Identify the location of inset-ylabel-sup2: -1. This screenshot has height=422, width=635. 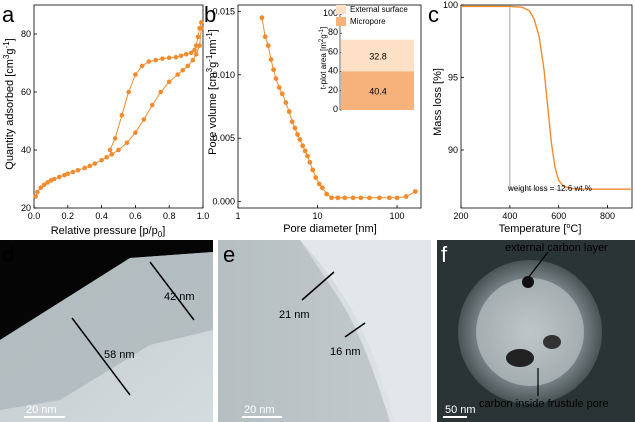
(322, 31).